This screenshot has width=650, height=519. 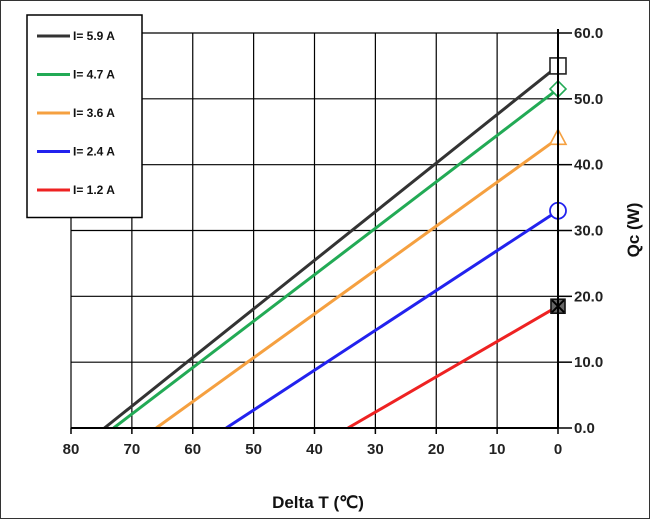 I want to click on x-tick-label: 70, so click(x=132, y=449).